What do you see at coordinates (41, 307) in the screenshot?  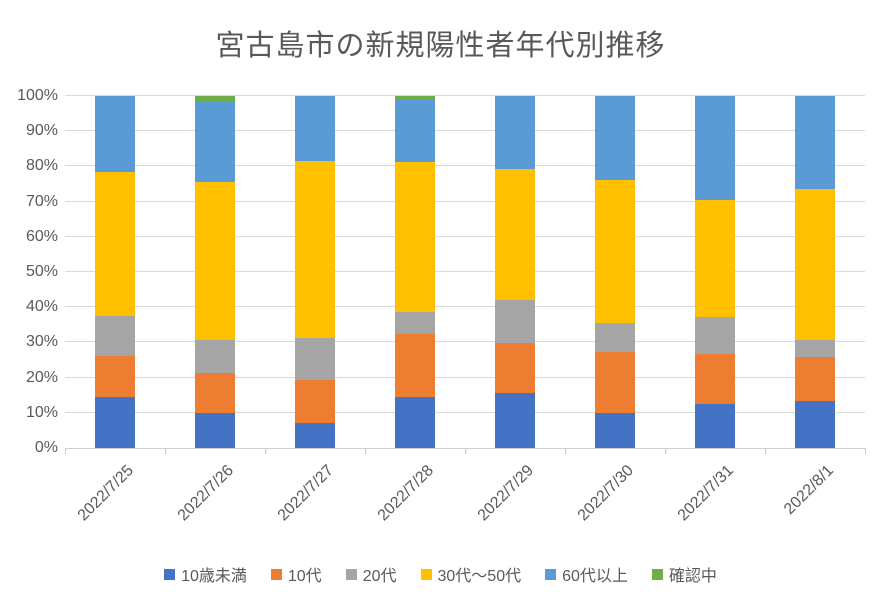 I see `y-axis-tick-label: 40%` at bounding box center [41, 307].